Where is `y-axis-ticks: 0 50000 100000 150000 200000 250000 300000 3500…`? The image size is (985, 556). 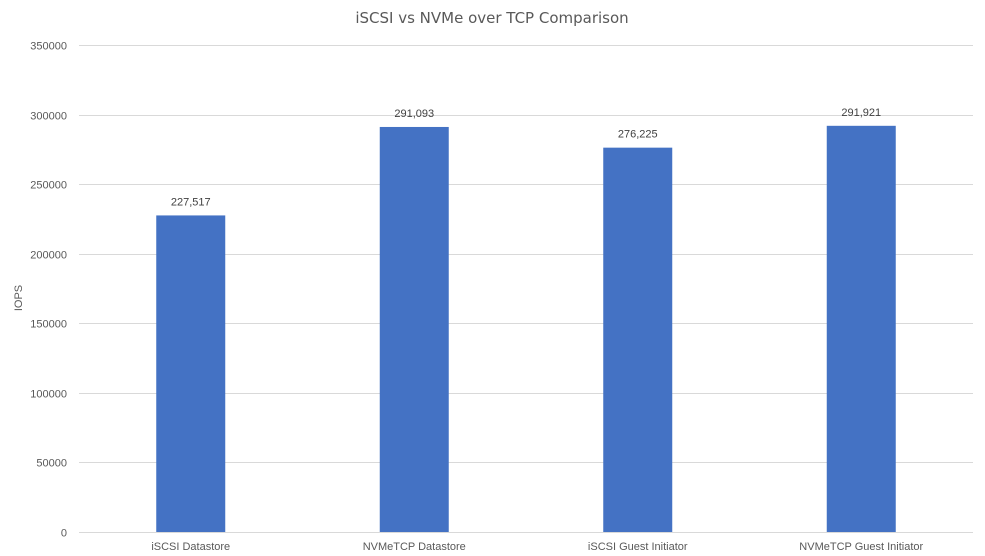 y-axis-ticks: 0 50000 100000 150000 200000 250000 300000 3500… is located at coordinates (48, 290).